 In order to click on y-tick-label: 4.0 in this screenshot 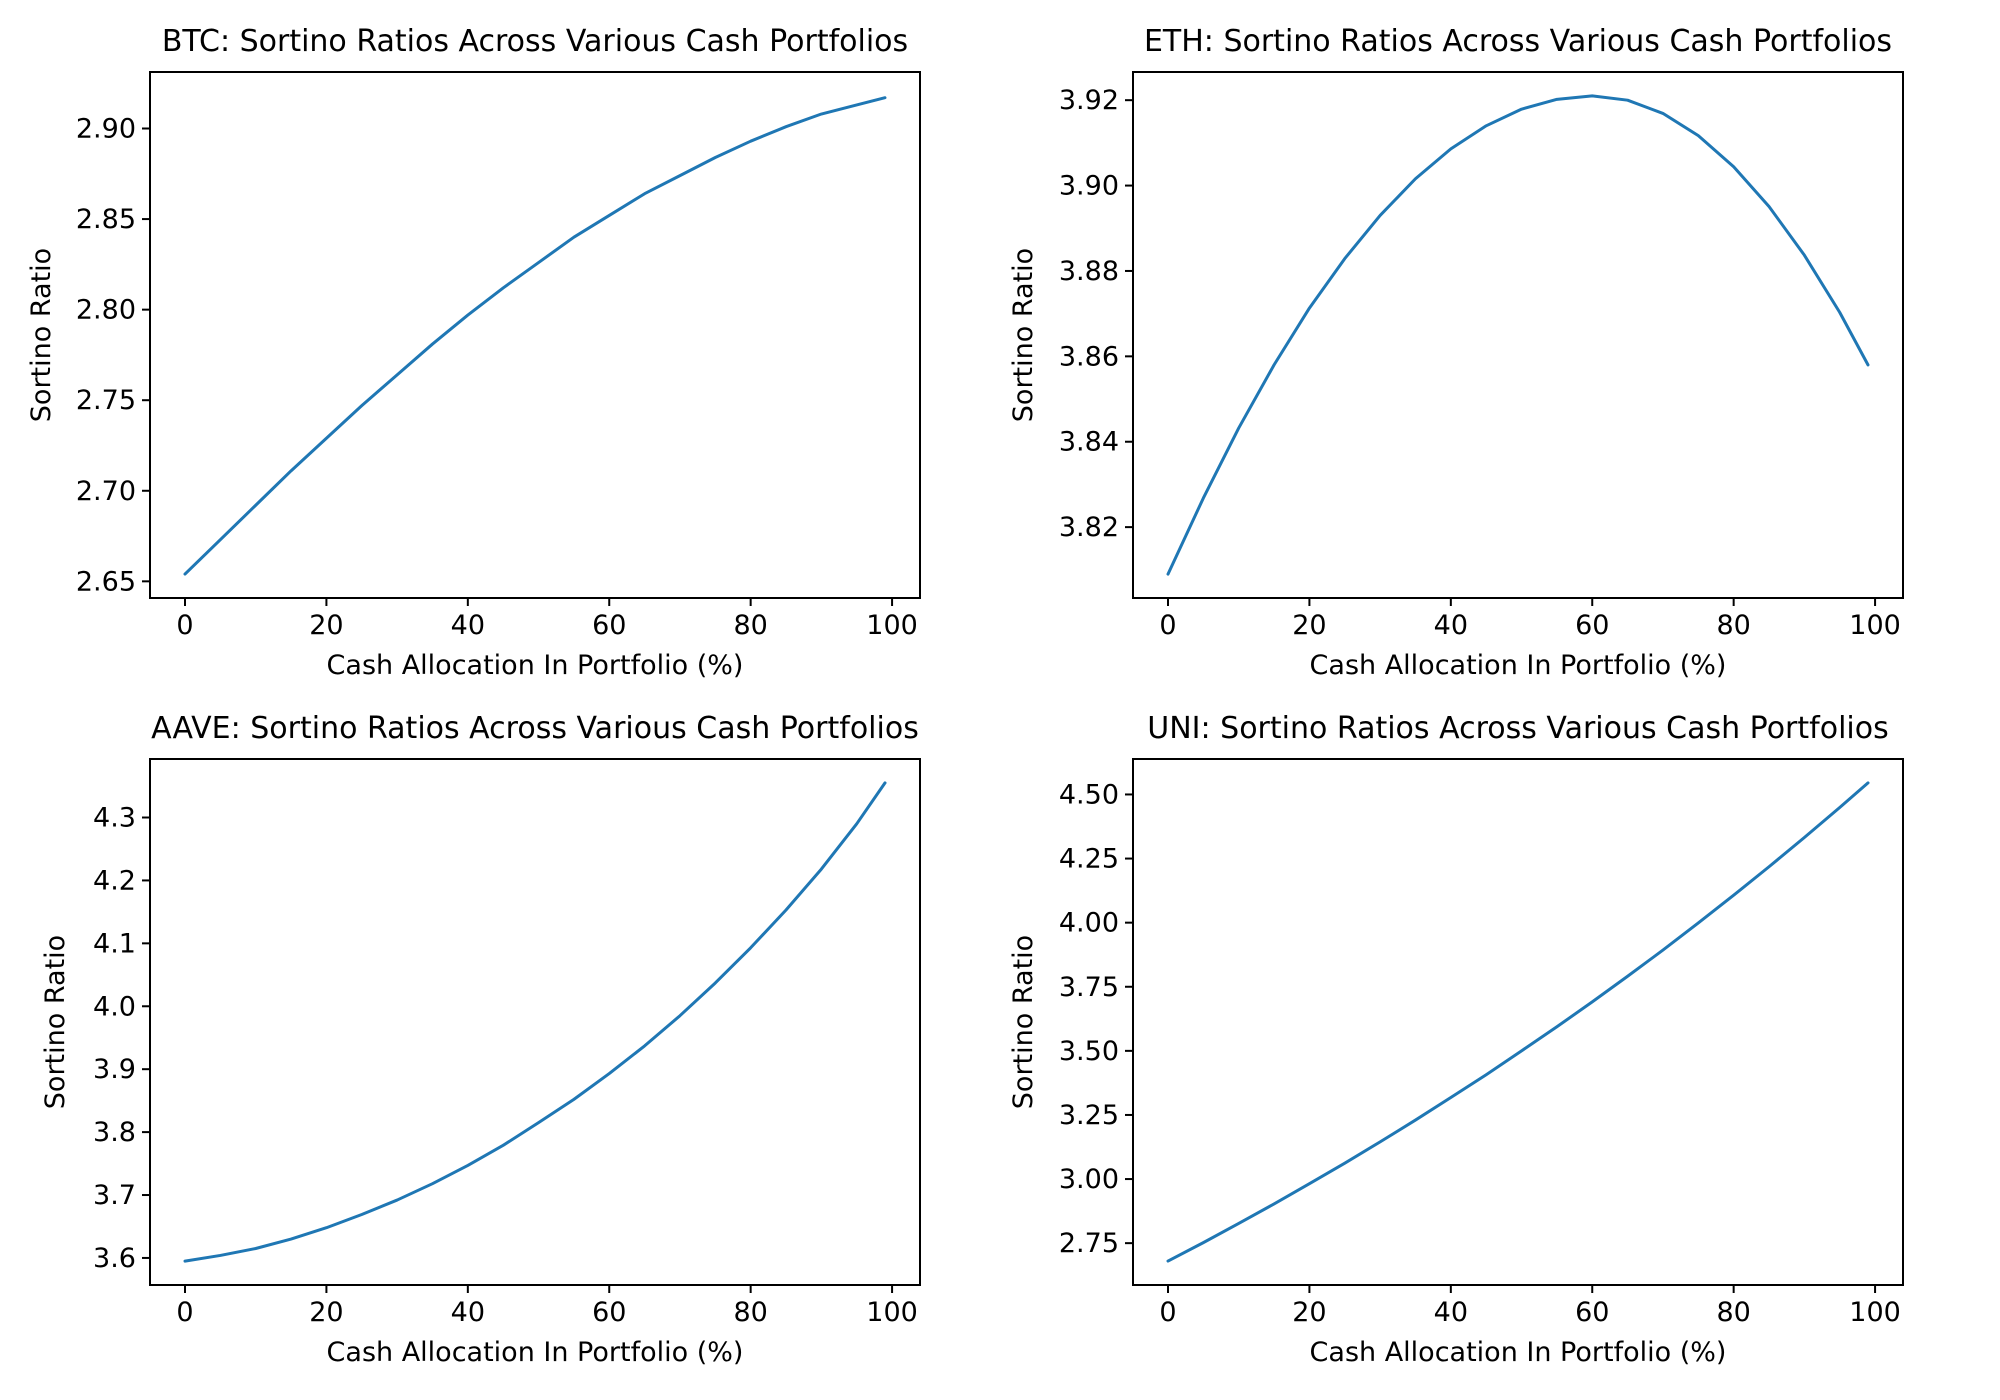, I will do `click(114, 1006)`.